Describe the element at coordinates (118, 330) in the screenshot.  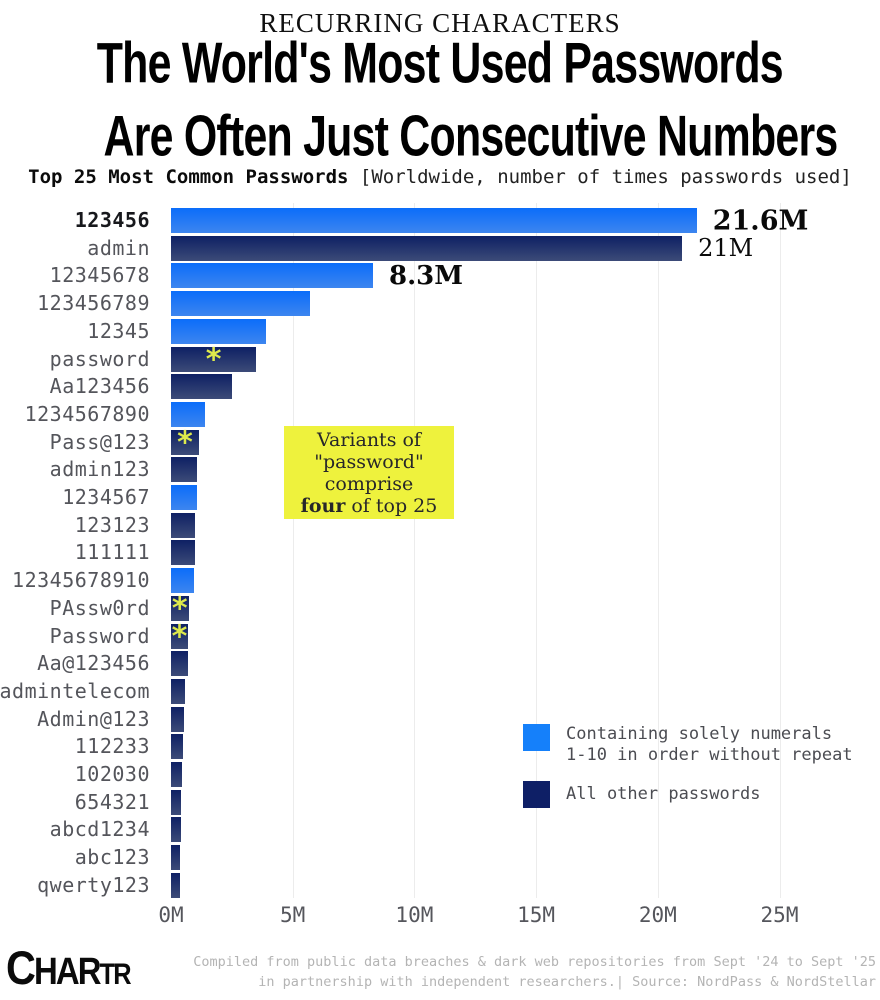
I see `row-label: 12345` at that location.